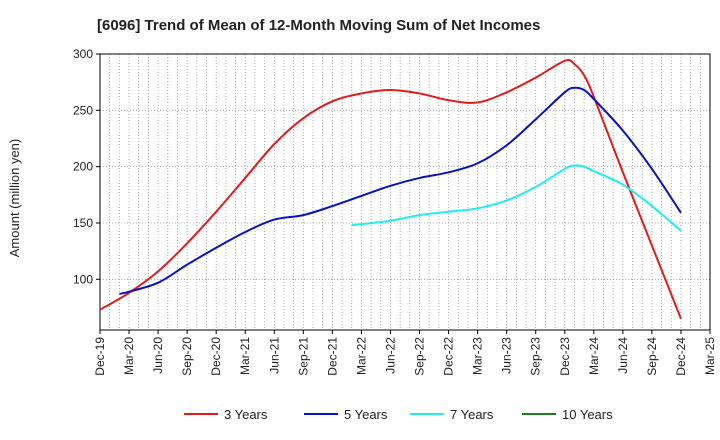 The height and width of the screenshot is (440, 720). Describe the element at coordinates (187, 356) in the screenshot. I see `x-tick-label: Sep-20` at that location.